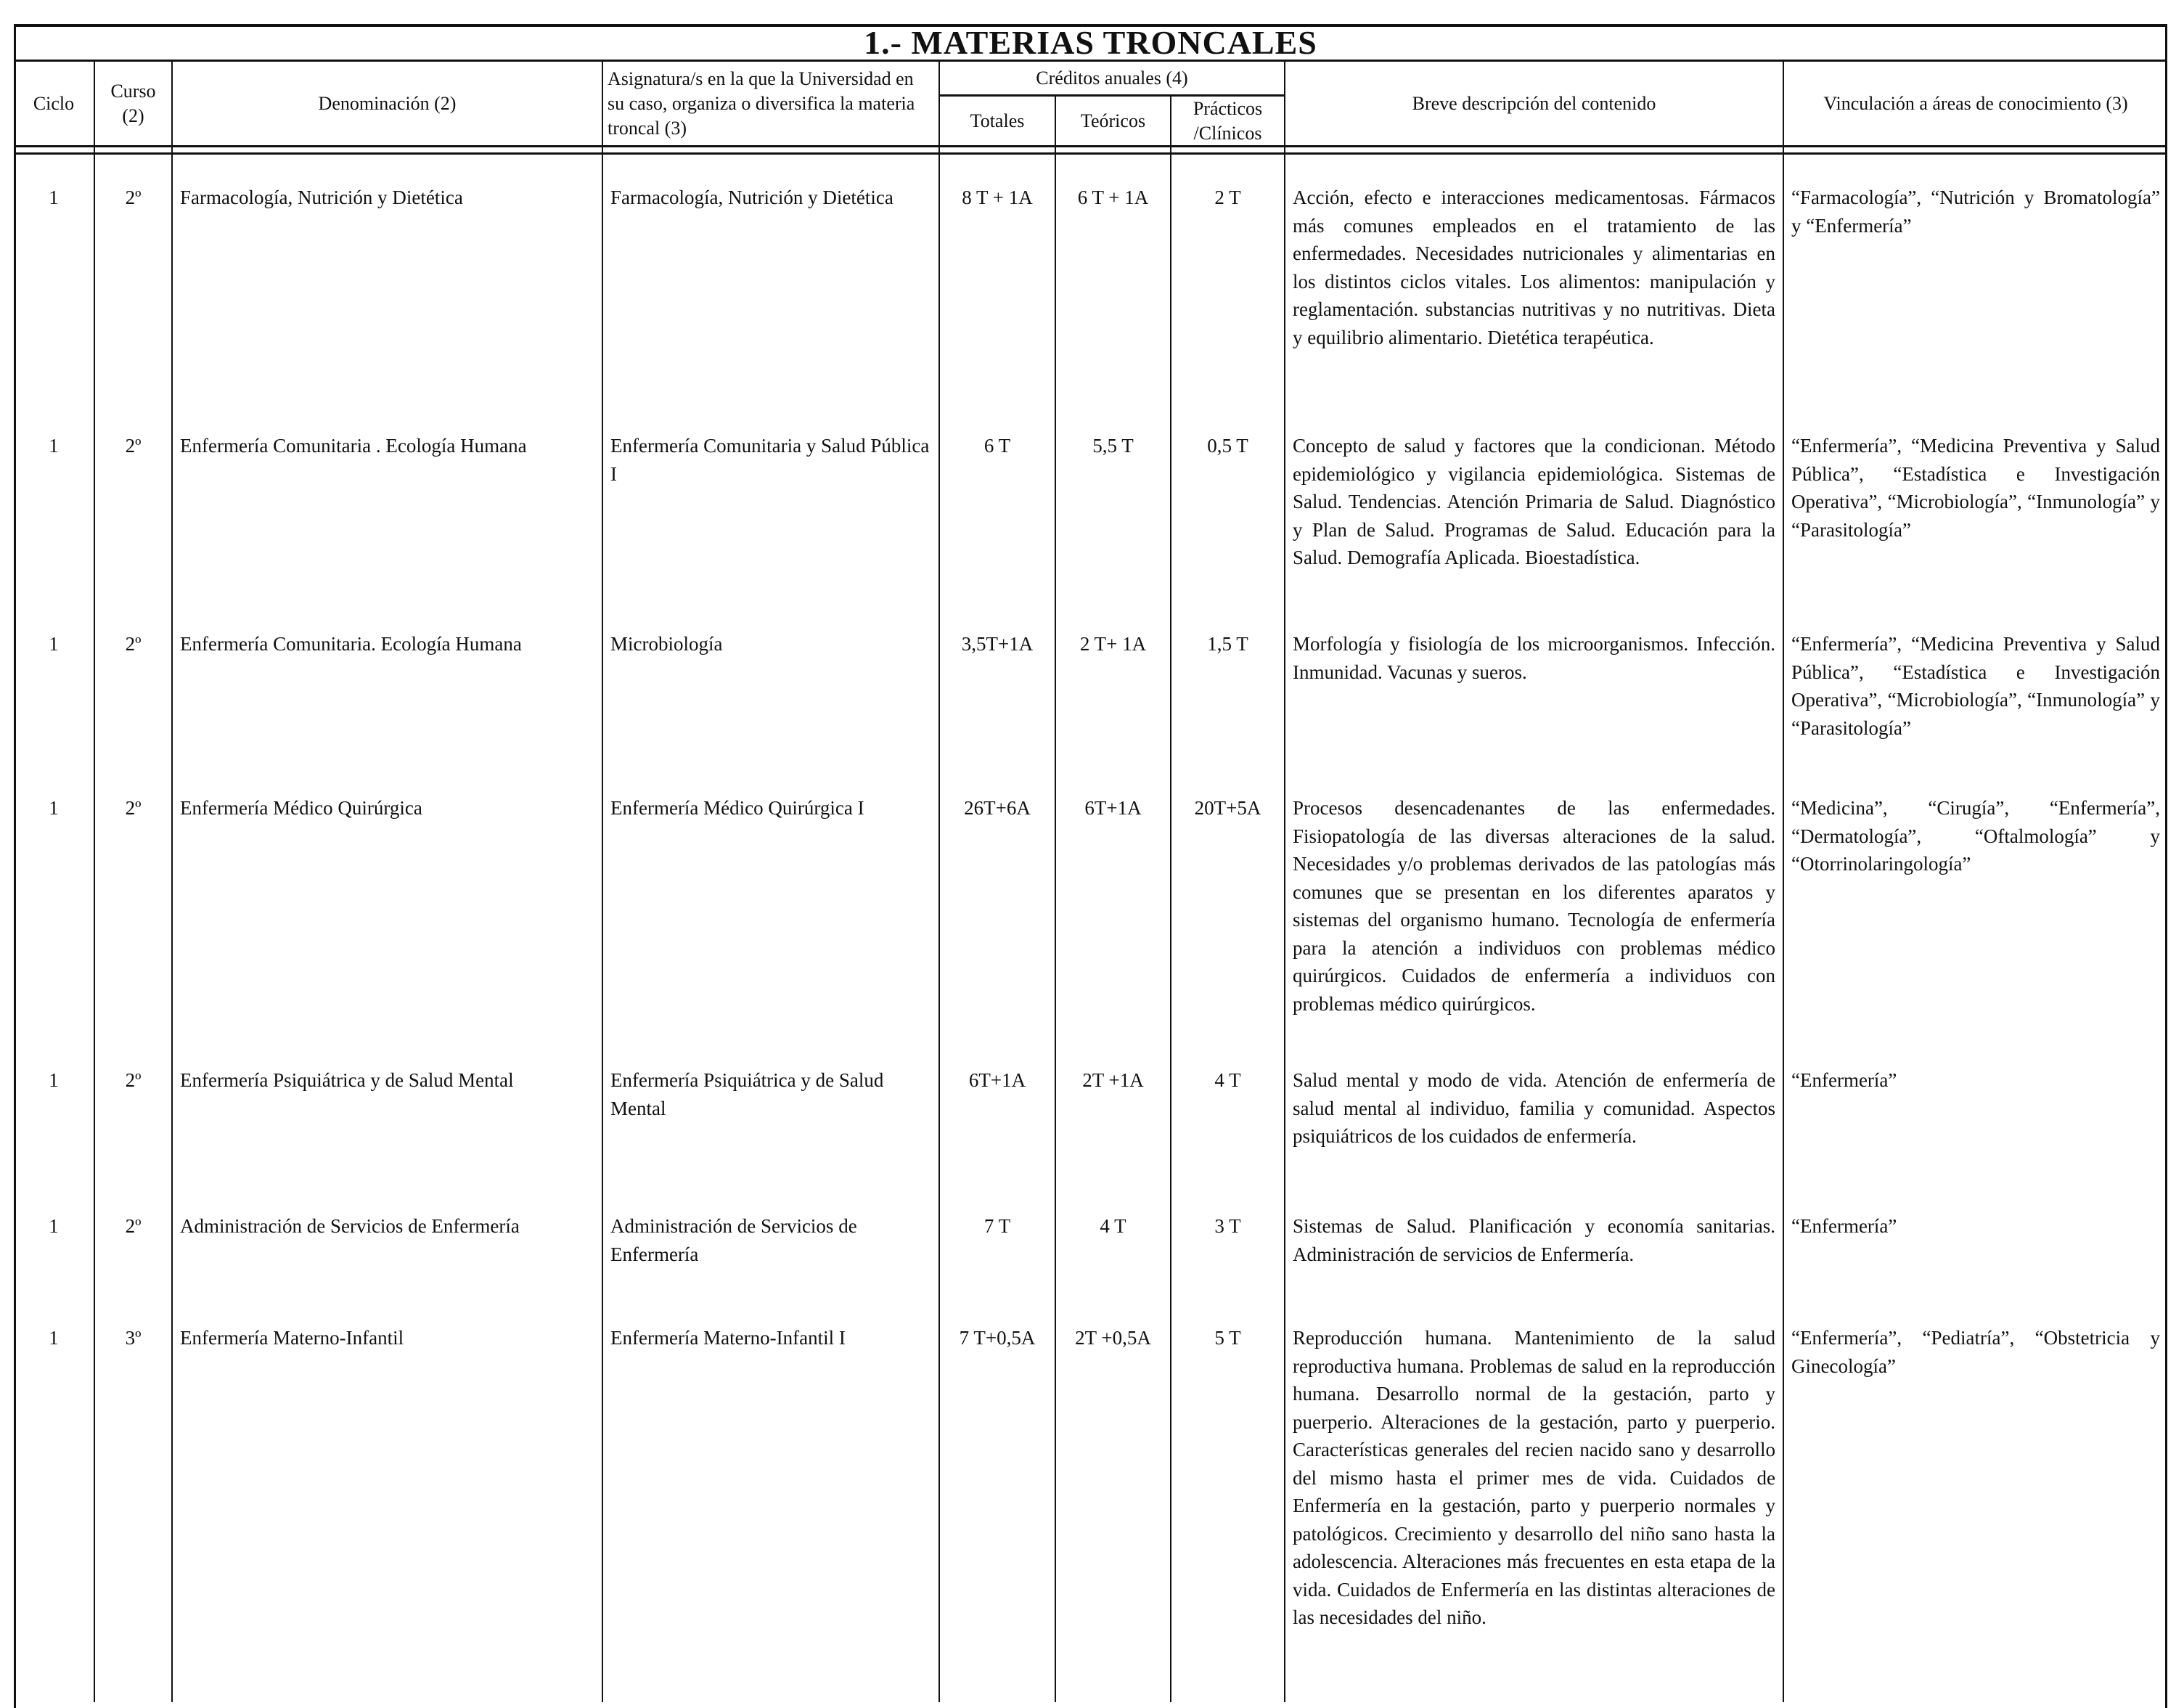  What do you see at coordinates (997, 1080) in the screenshot?
I see `cell-totales: 6T+1A` at bounding box center [997, 1080].